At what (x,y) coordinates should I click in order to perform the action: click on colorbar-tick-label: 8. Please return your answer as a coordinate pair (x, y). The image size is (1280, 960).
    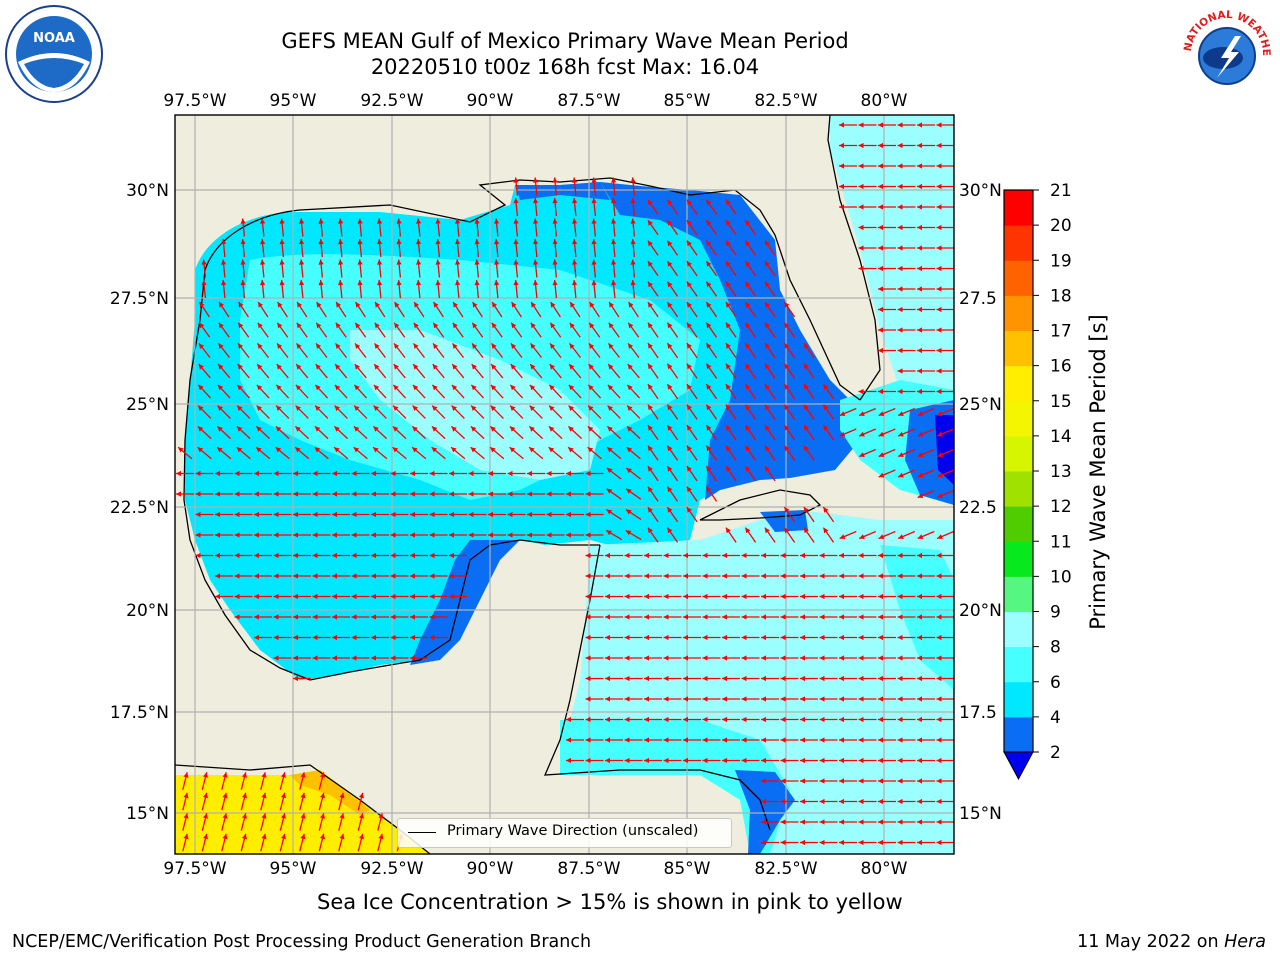
    Looking at the image, I should click on (1055, 648).